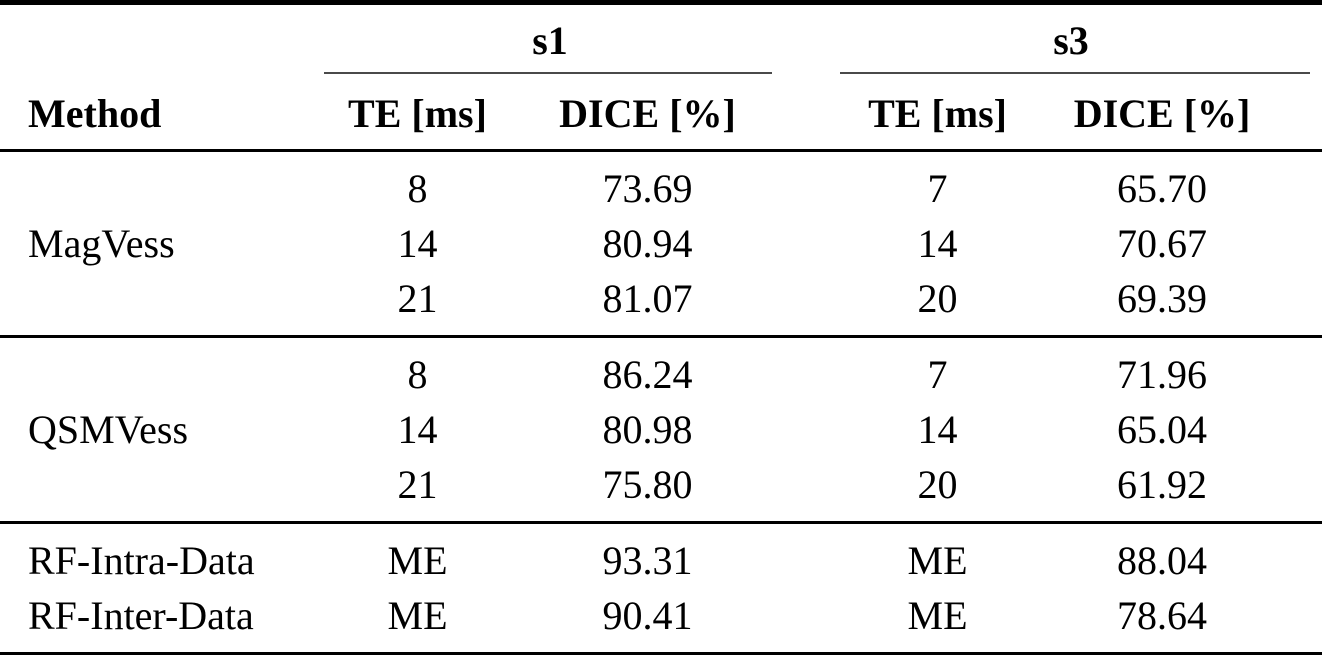 Image resolution: width=1322 pixels, height=655 pixels. I want to click on s1-dice-column-header: DICE [%], so click(647, 113).